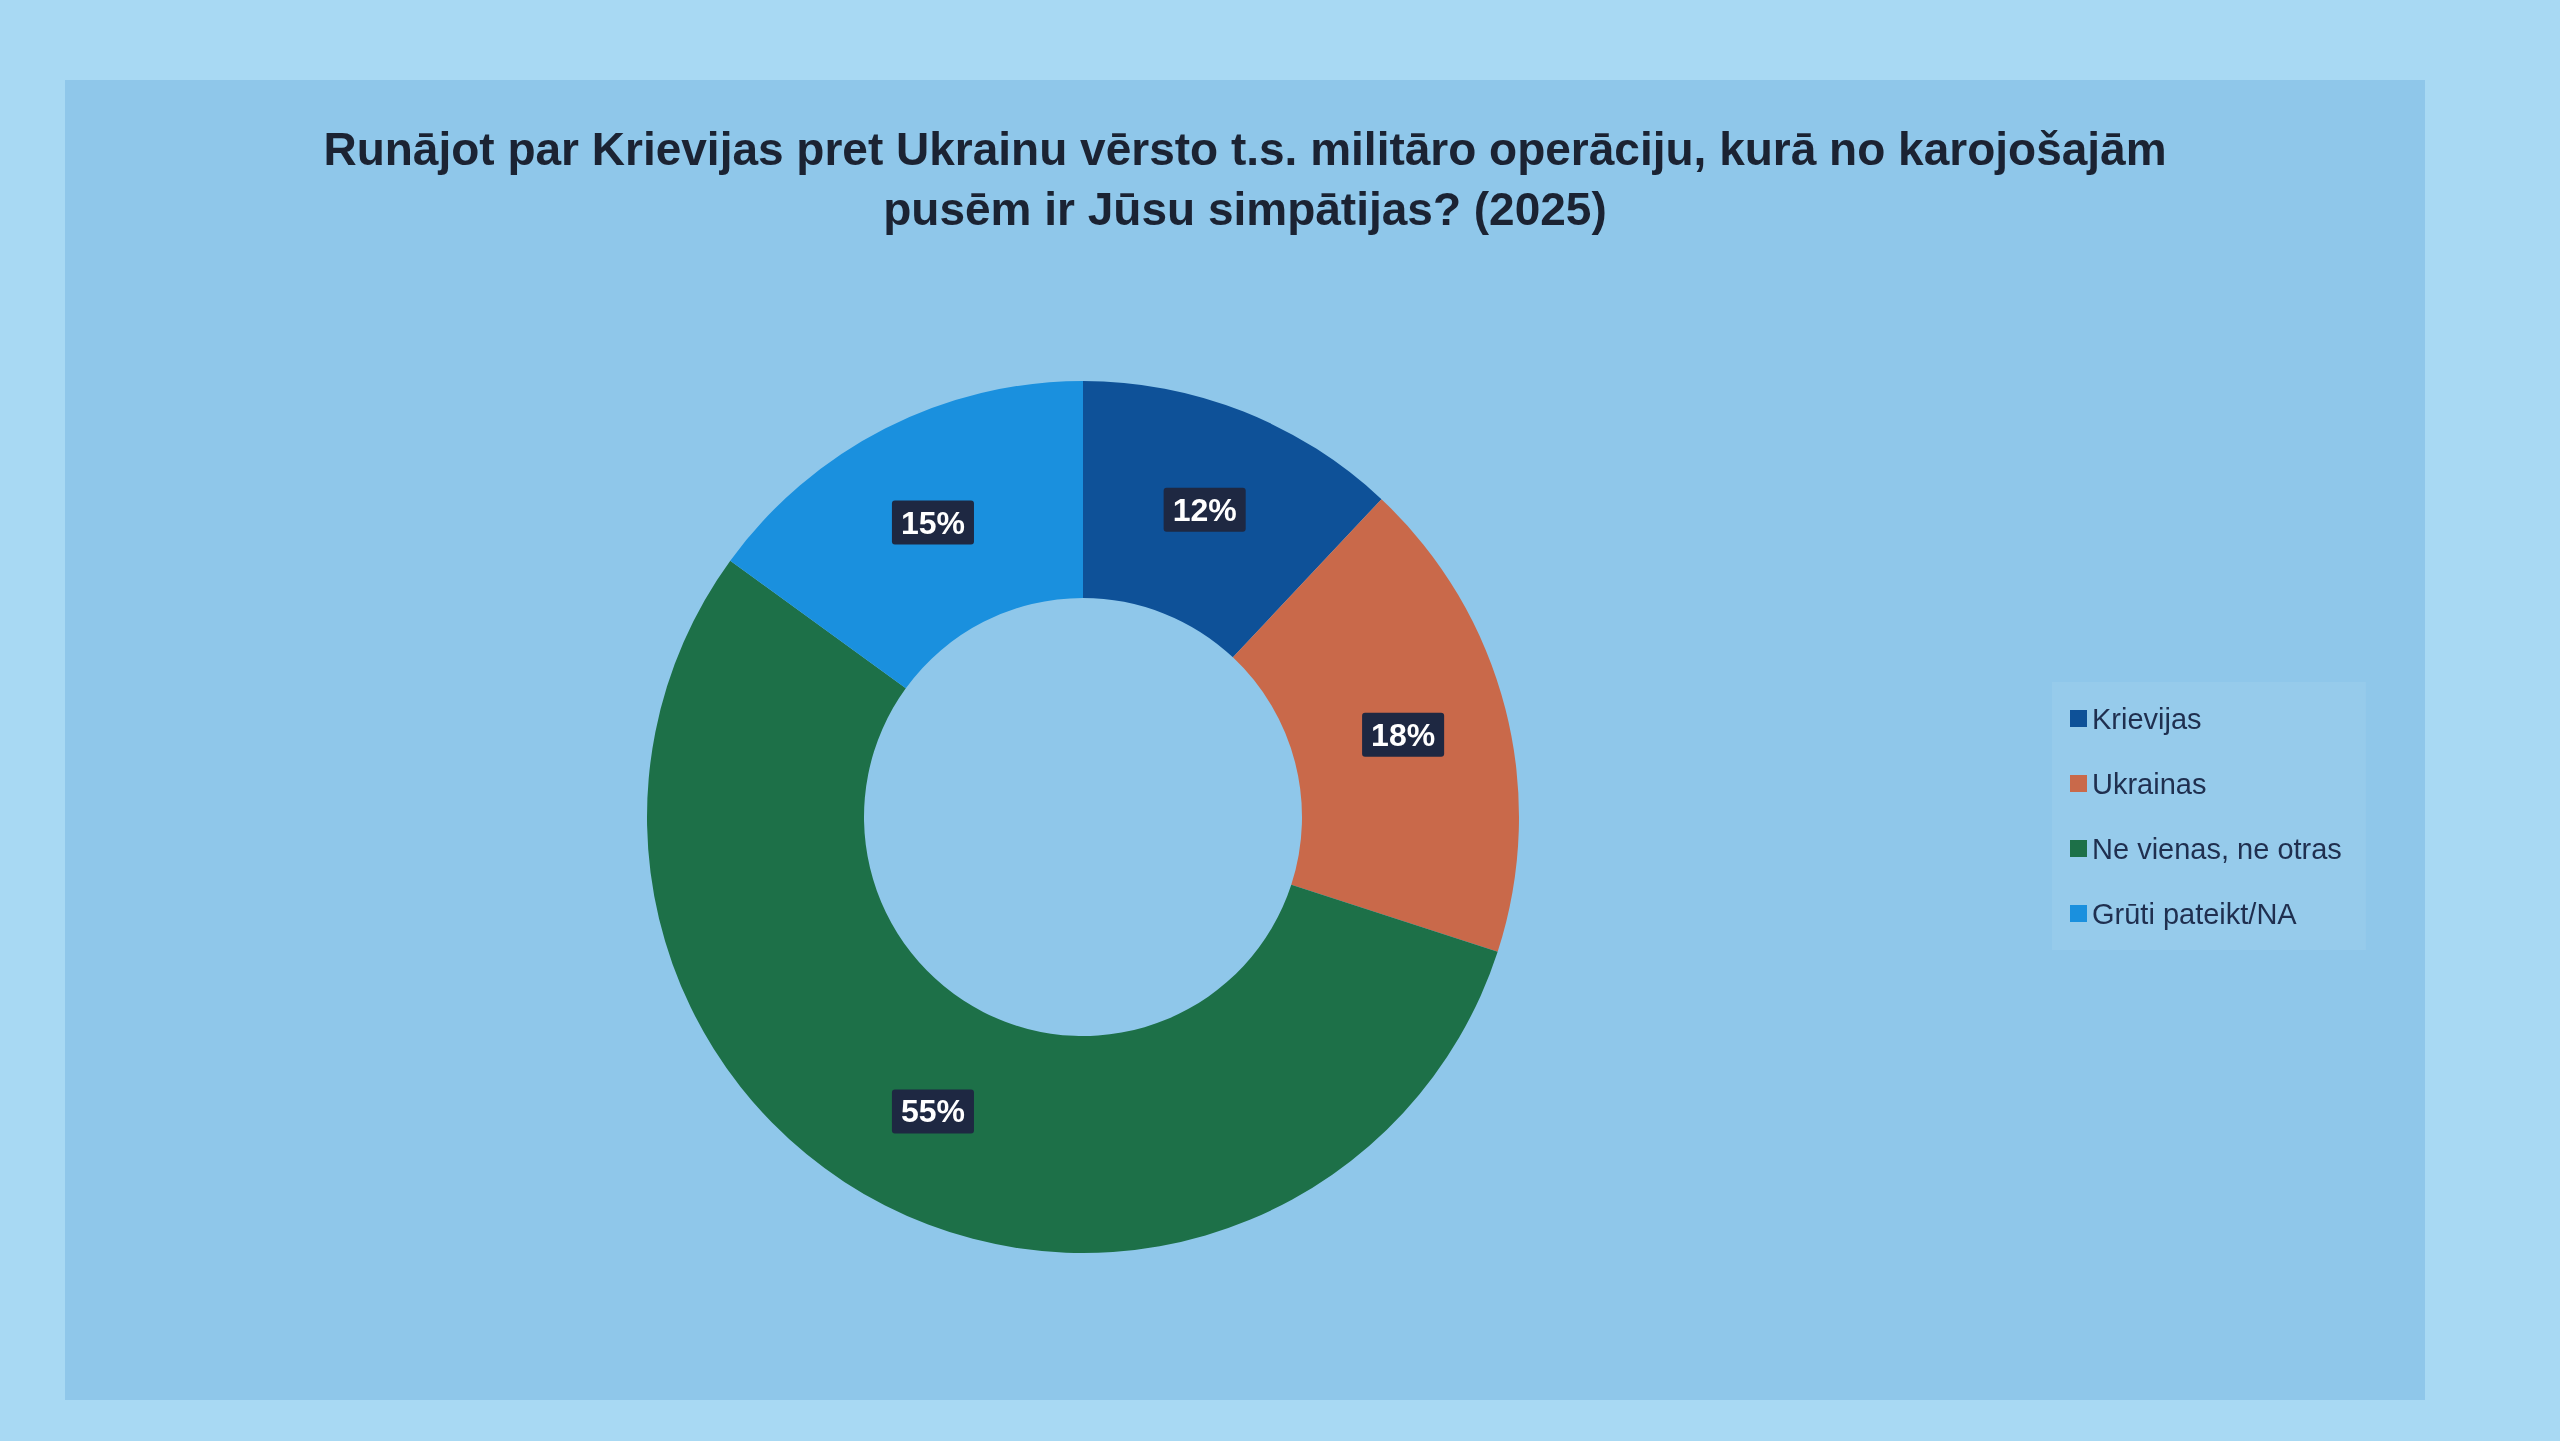 The image size is (2560, 1441). Describe the element at coordinates (2195, 913) in the screenshot. I see `legend-label: Grūti pateikt/NA` at that location.